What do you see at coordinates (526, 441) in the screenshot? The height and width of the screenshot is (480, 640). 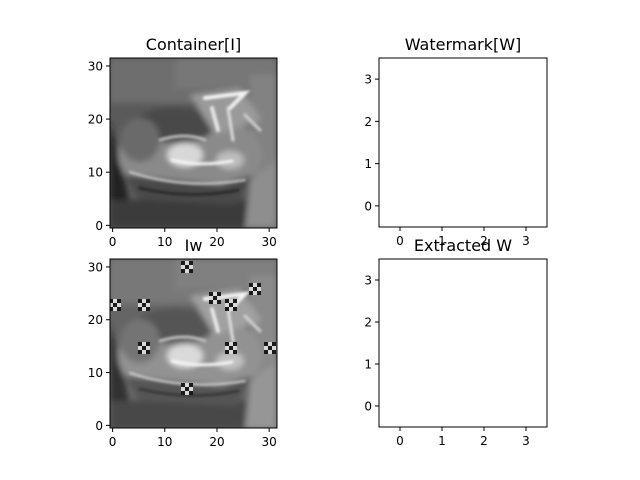 I see `x-tick-label: 3` at bounding box center [526, 441].